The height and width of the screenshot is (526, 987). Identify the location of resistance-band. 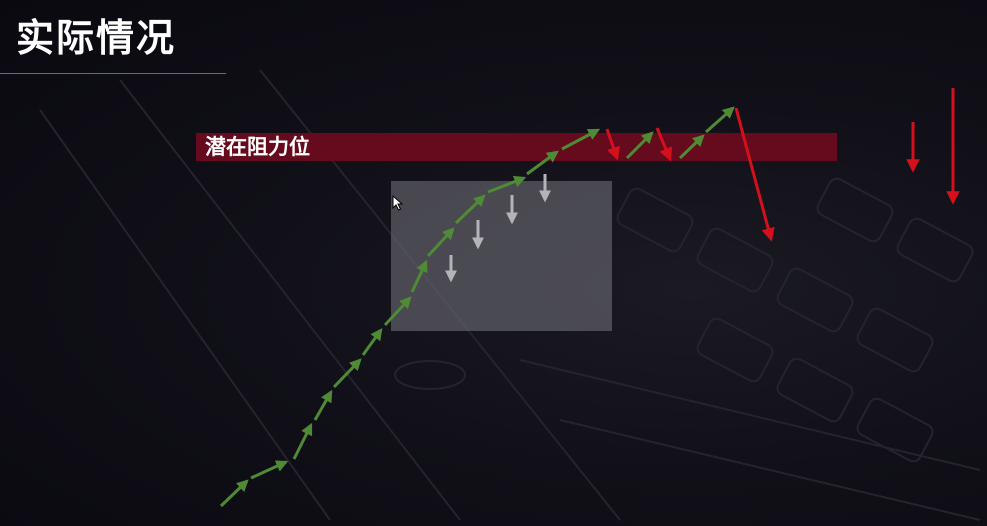
(516, 147).